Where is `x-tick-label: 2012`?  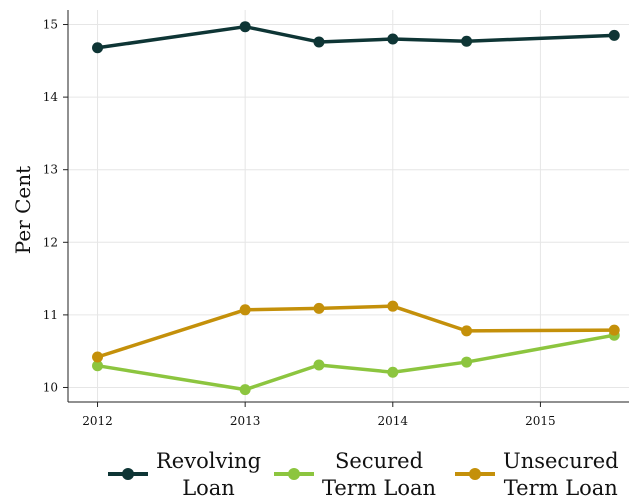 x-tick-label: 2012 is located at coordinates (97, 421).